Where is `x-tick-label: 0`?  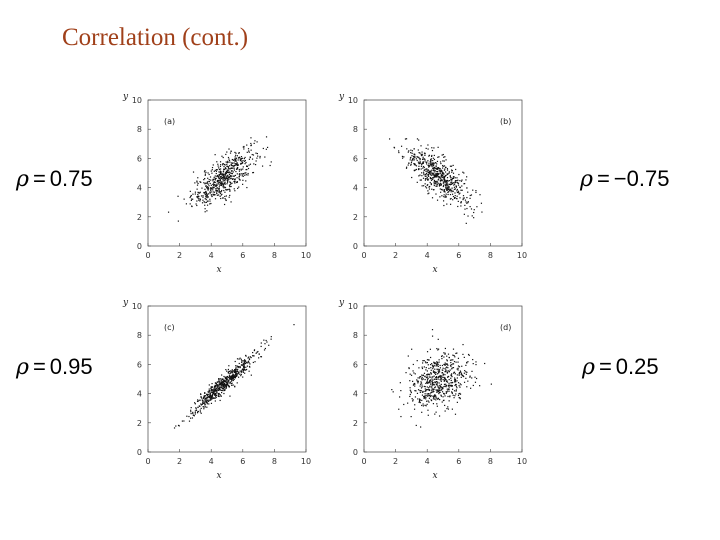
x-tick-label: 0 is located at coordinates (147, 461).